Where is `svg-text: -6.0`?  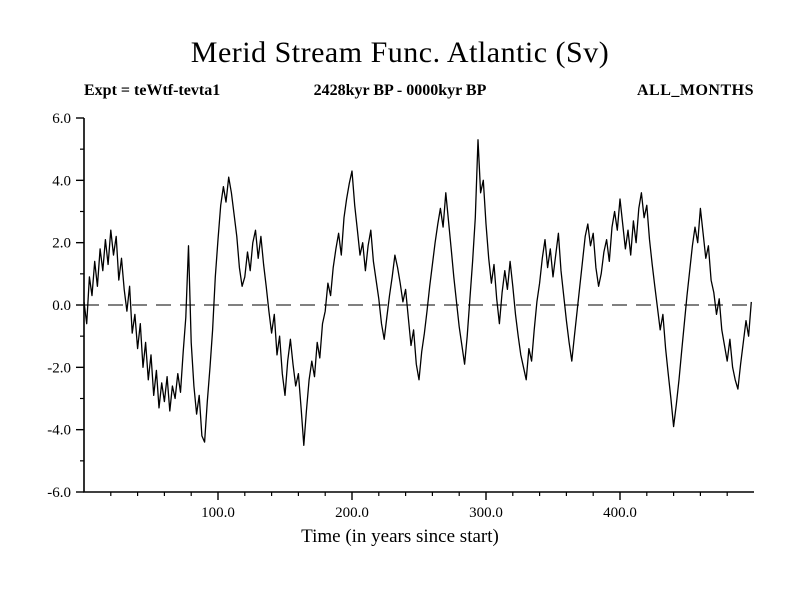
svg-text: -6.0 is located at coordinates (59, 493).